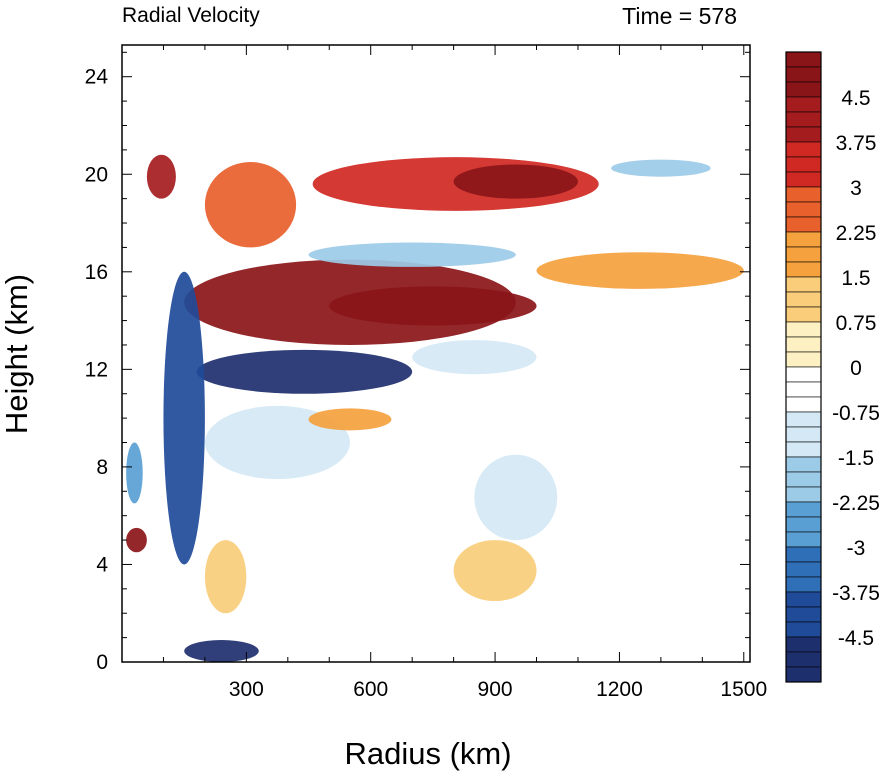 The height and width of the screenshot is (774, 895). I want to click on colorbar-label: -1.5, so click(856, 458).